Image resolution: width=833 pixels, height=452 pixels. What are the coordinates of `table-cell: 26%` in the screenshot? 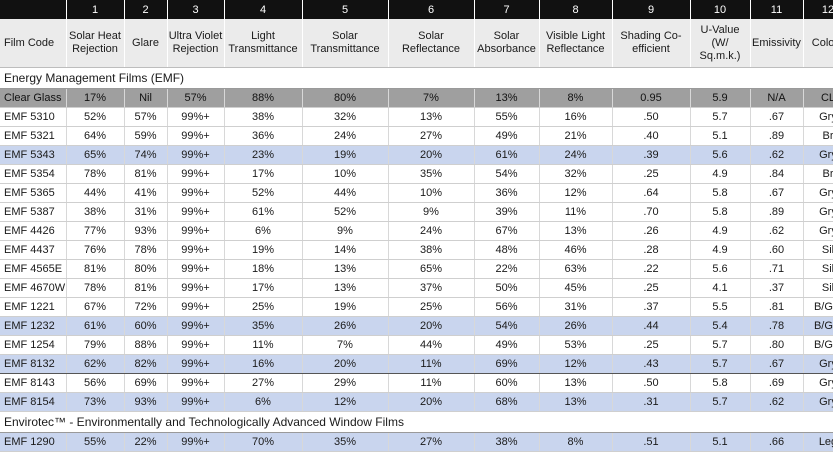 It's located at (345, 326).